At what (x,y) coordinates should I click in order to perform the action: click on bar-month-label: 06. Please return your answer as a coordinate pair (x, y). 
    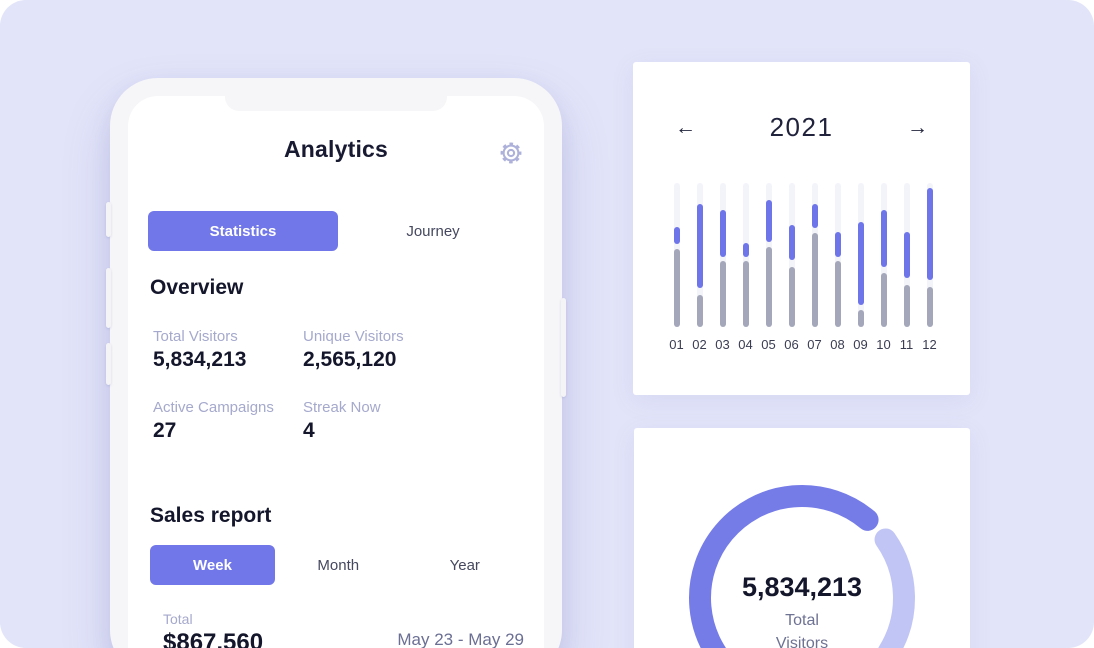
    Looking at the image, I should click on (791, 344).